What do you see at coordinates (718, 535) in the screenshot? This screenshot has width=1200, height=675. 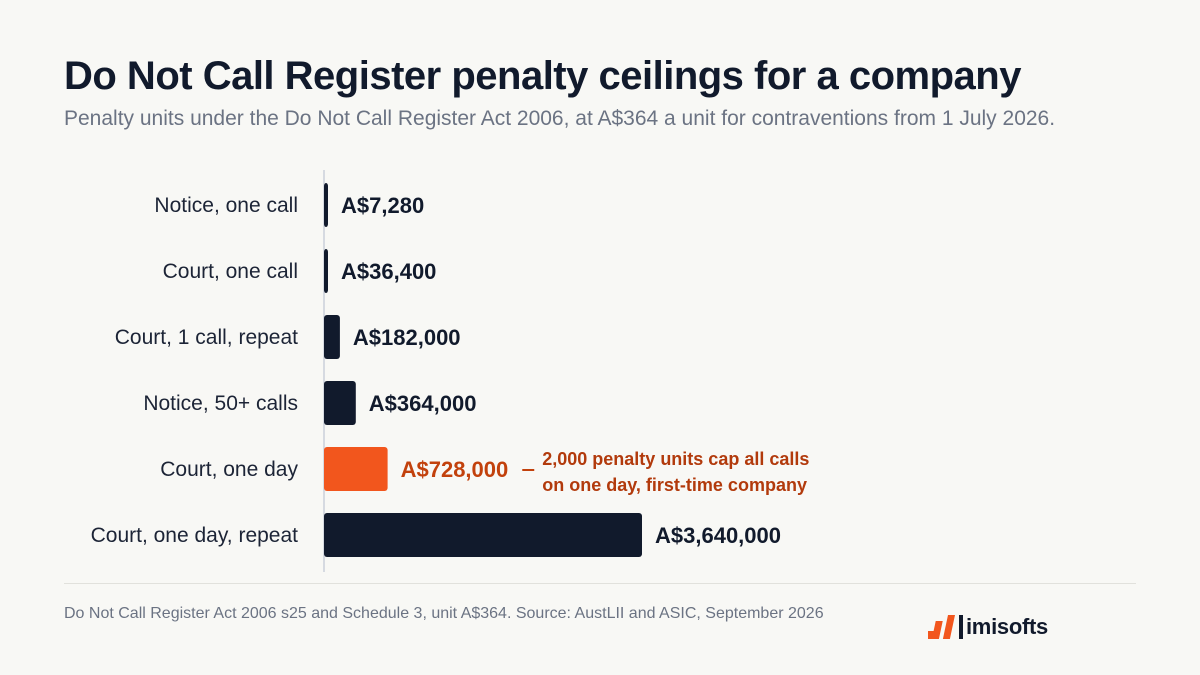 I see `value-label: A$3,640,000` at bounding box center [718, 535].